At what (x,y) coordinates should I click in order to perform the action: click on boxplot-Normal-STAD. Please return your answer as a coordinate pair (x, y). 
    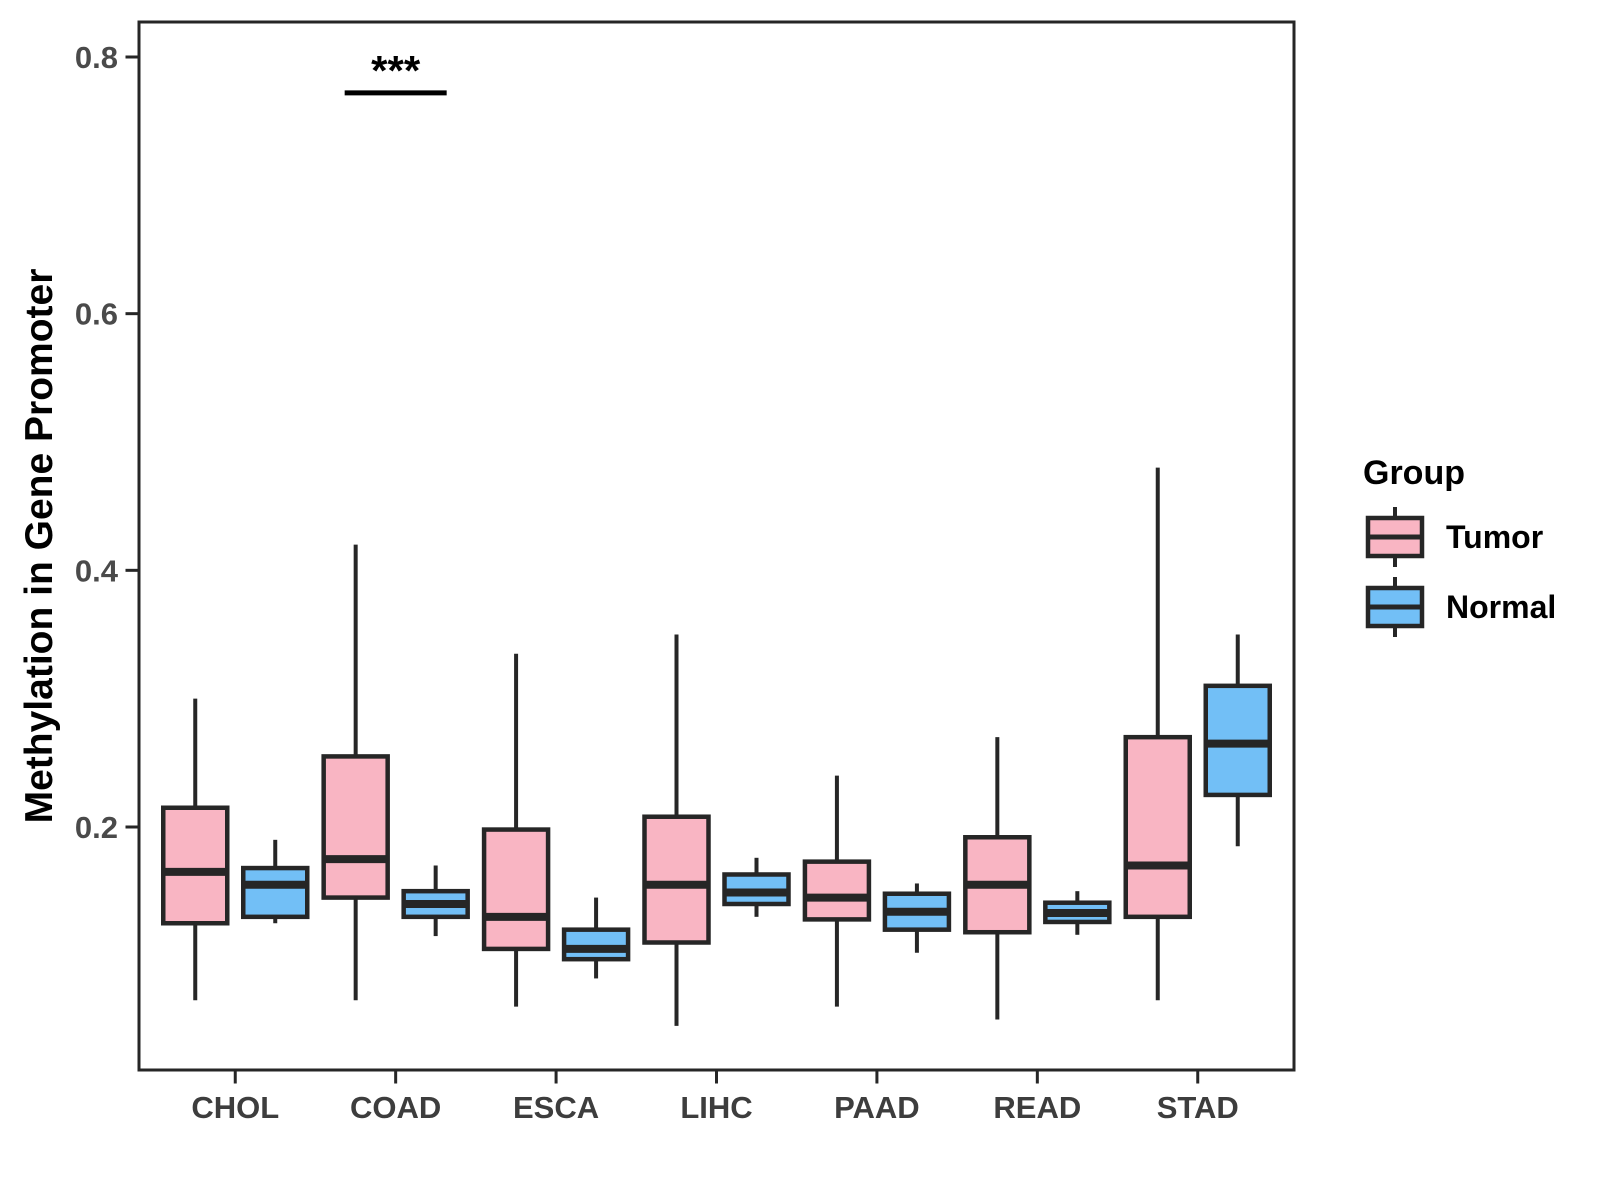
    Looking at the image, I should click on (1237, 740).